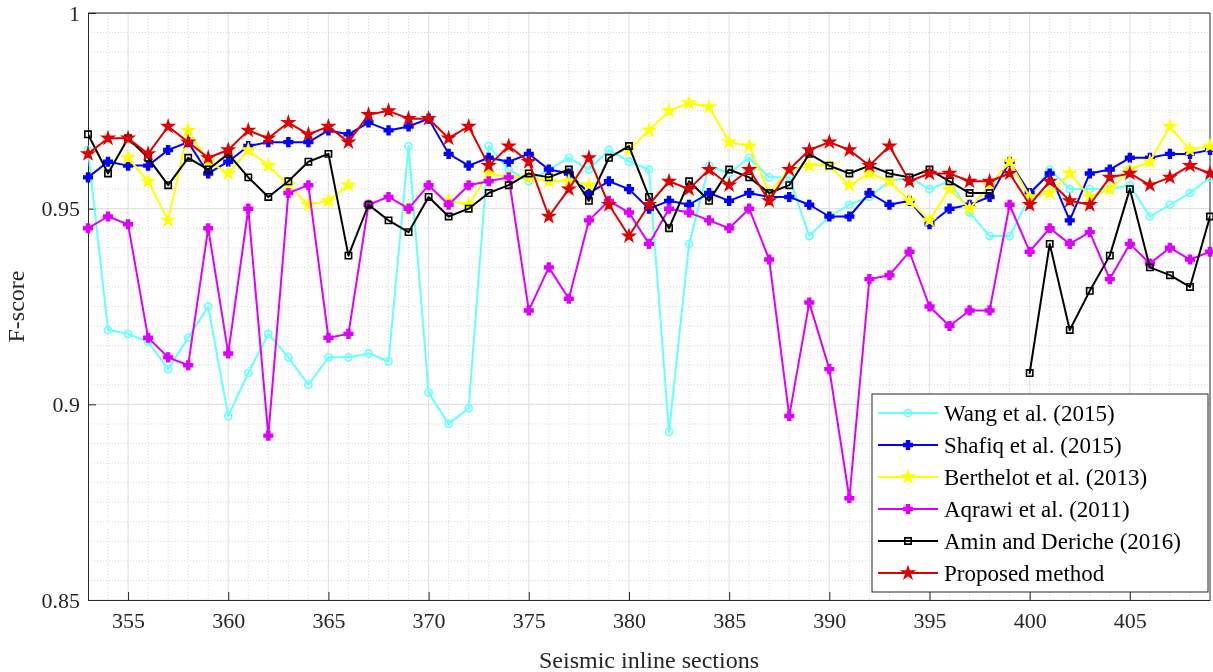 Image resolution: width=1213 pixels, height=672 pixels. Describe the element at coordinates (730, 620) in the screenshot. I see `x-tick-label: 385` at that location.